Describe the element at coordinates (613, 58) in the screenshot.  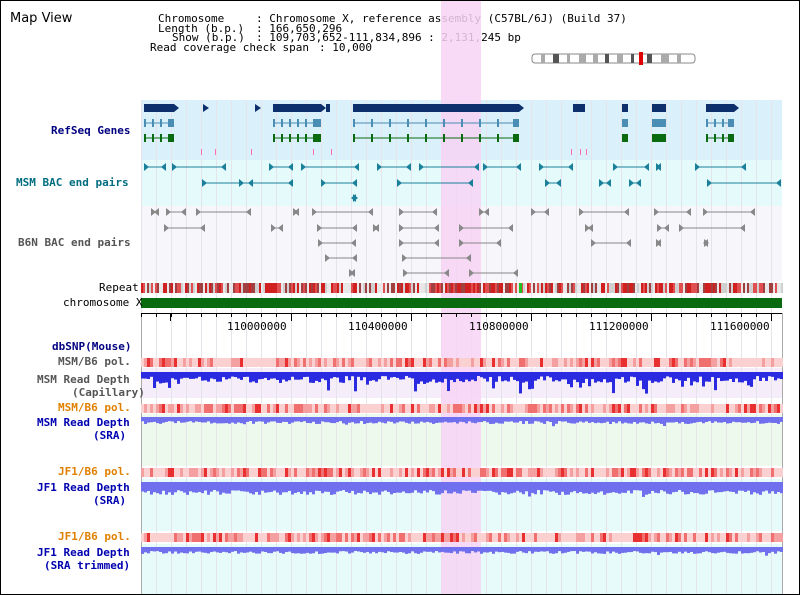
I see `chromosome-ideogram-icon` at that location.